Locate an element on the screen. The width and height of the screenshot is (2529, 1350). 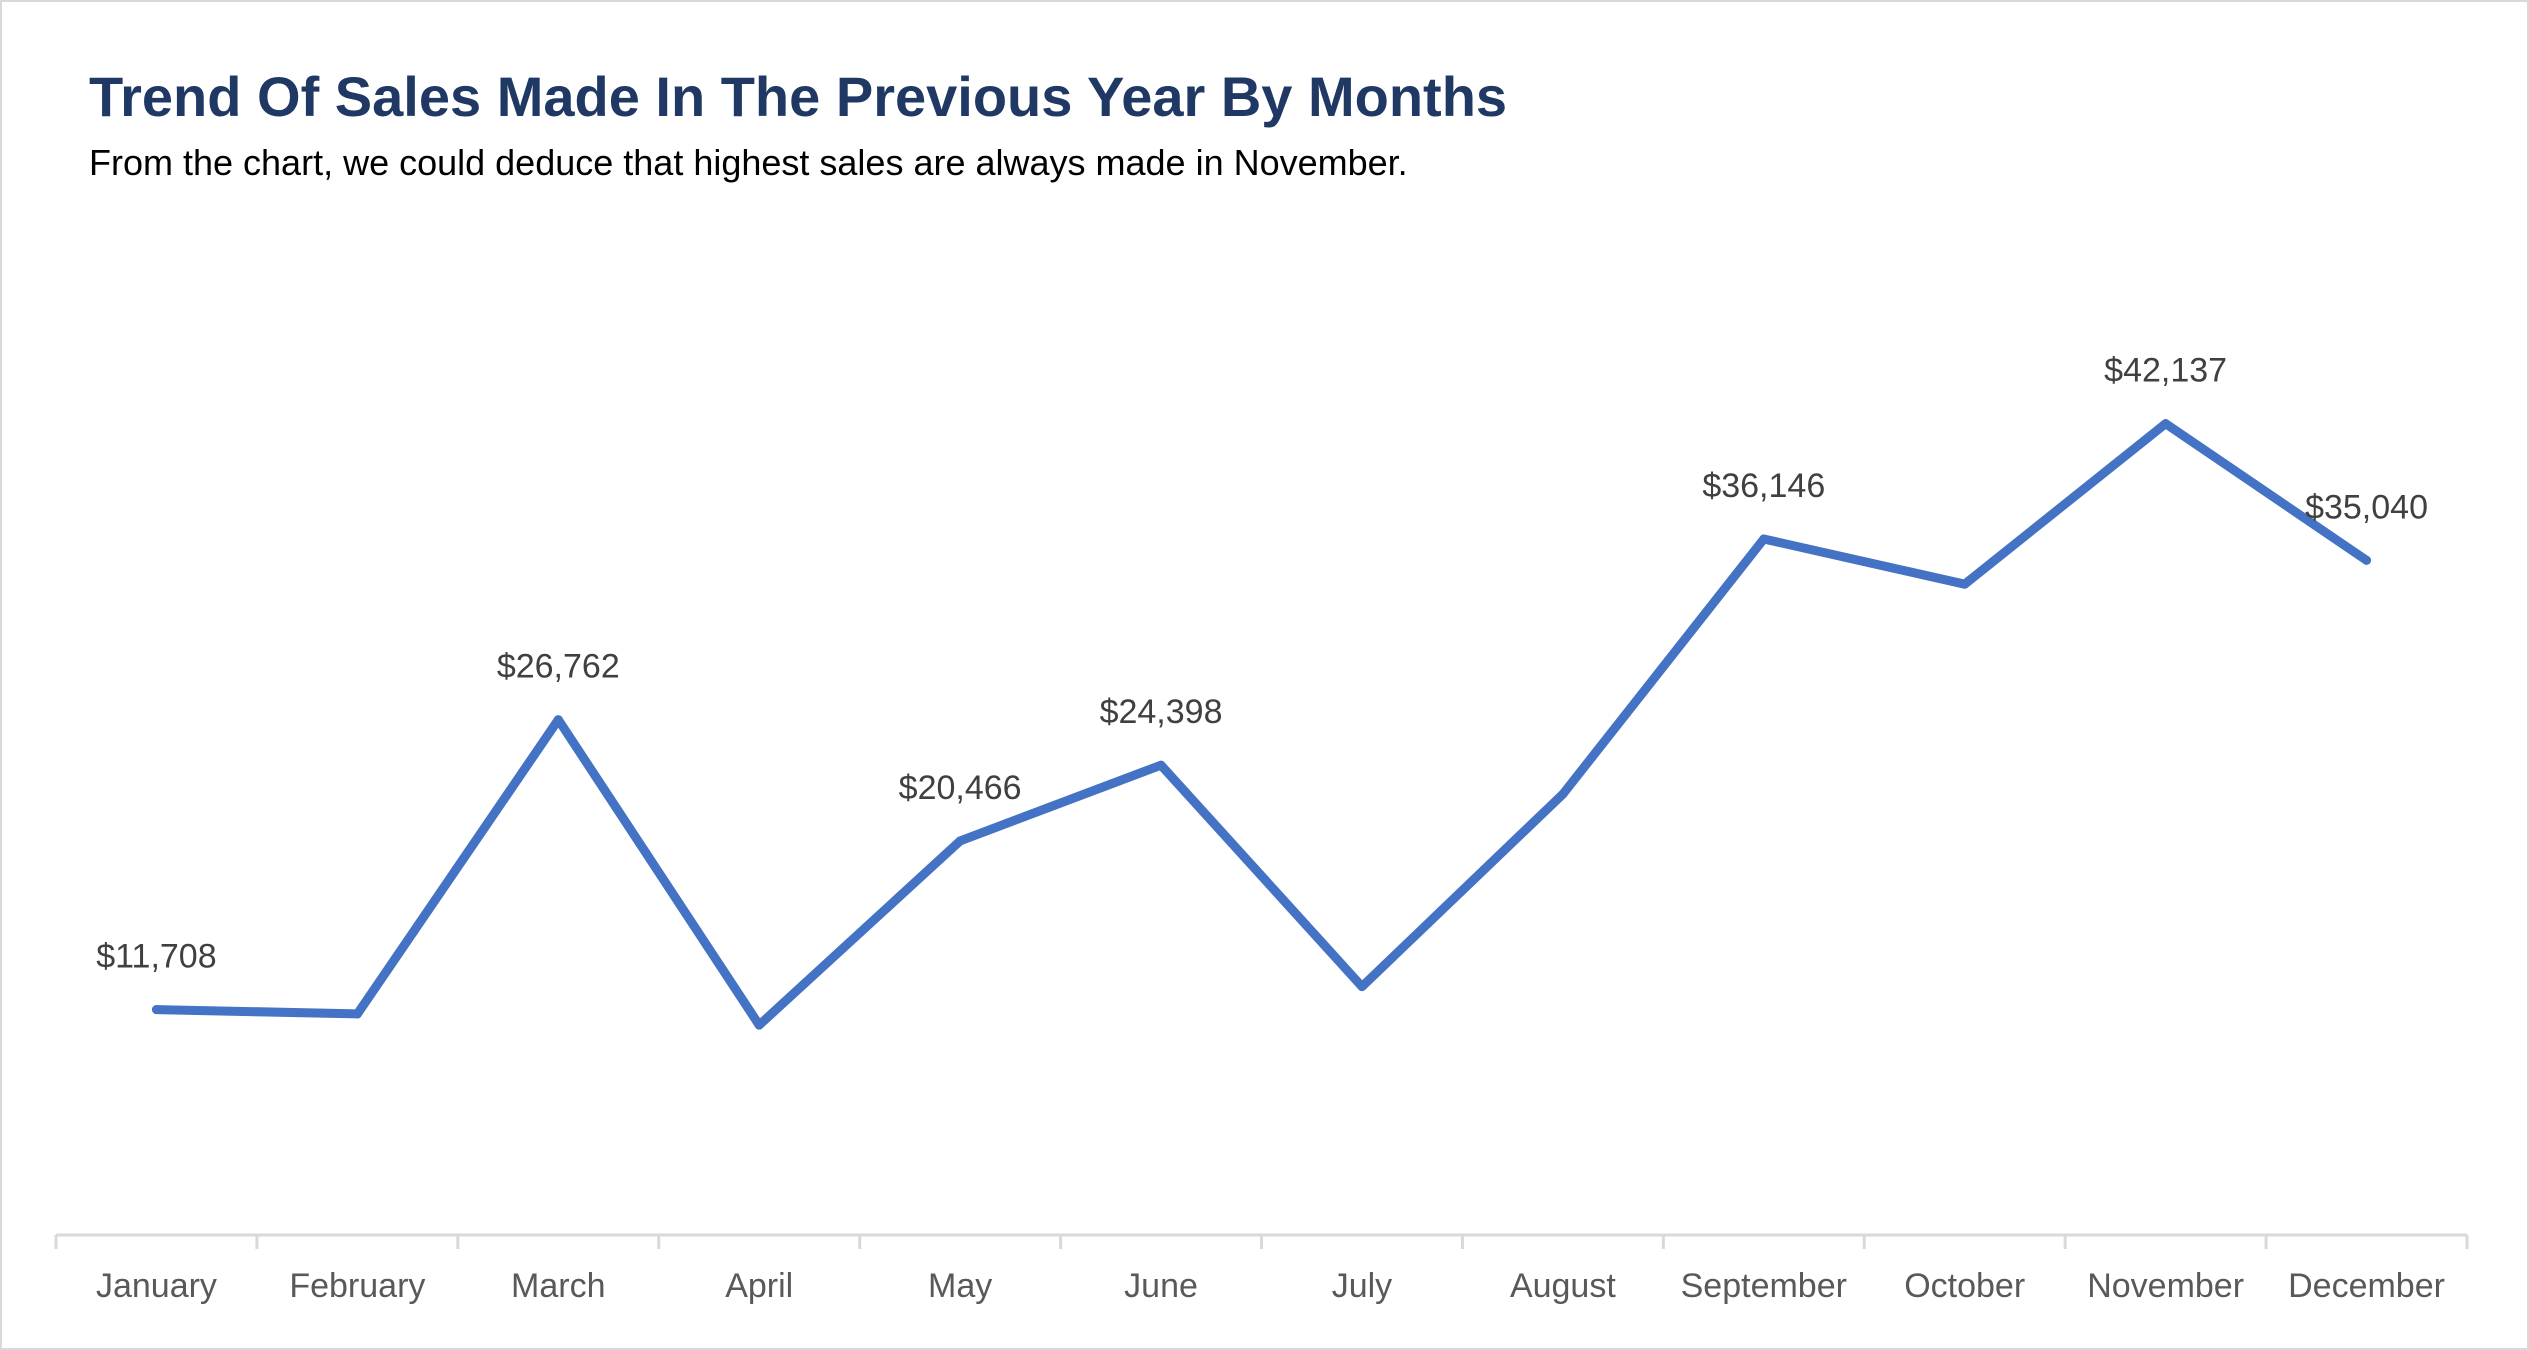
data-label: $11,708 is located at coordinates (156, 957).